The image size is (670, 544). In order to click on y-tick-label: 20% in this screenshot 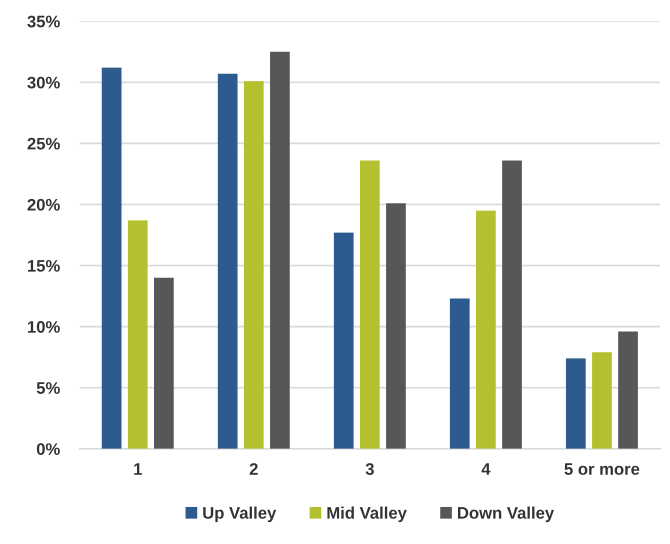, I will do `click(44, 204)`.